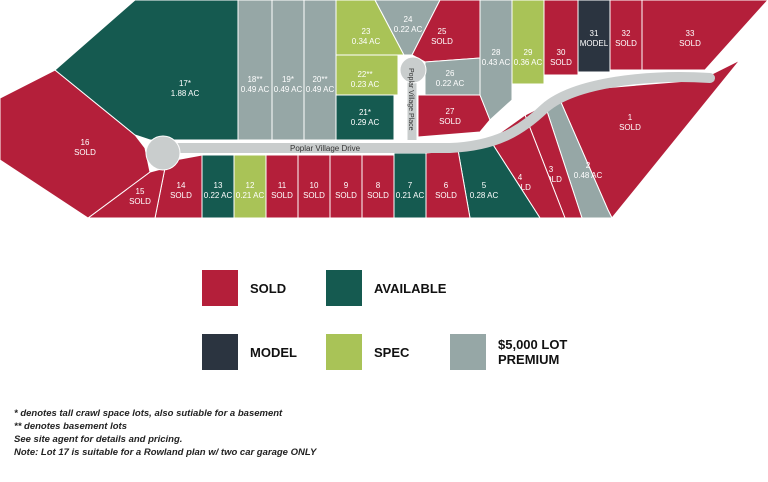  Describe the element at coordinates (378, 185) in the screenshot. I see `lot-number: 8` at that location.